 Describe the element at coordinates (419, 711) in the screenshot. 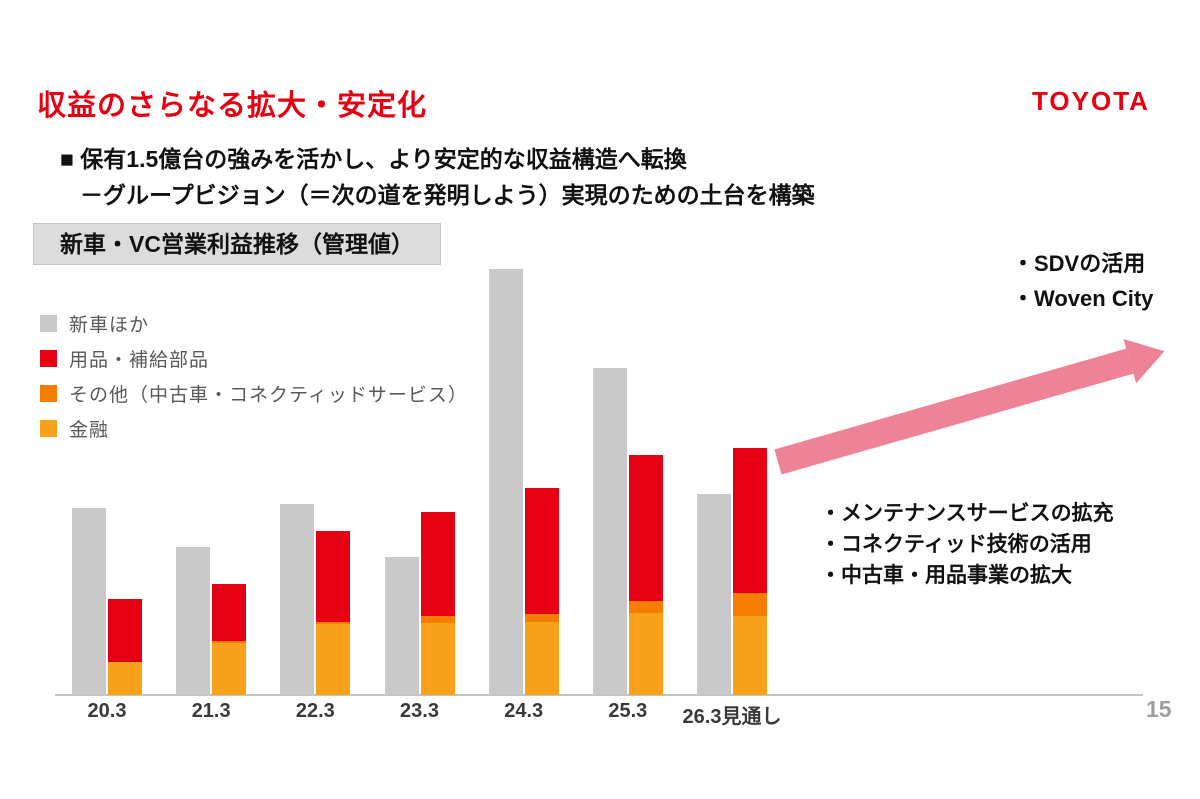

I see `x-axis-label: 23.3` at that location.